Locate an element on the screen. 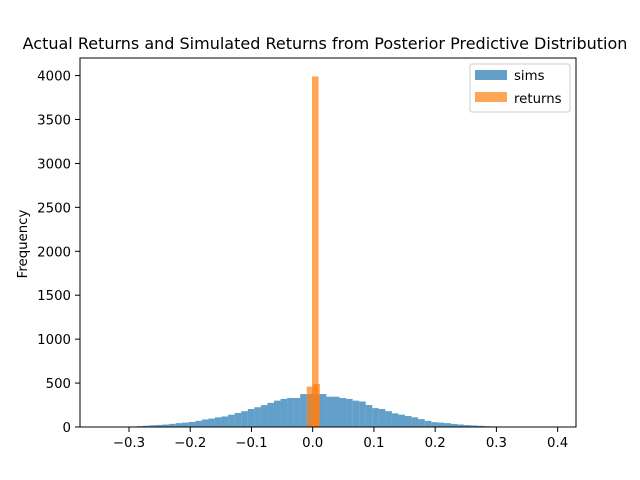  legend: sims returns is located at coordinates (520, 88).